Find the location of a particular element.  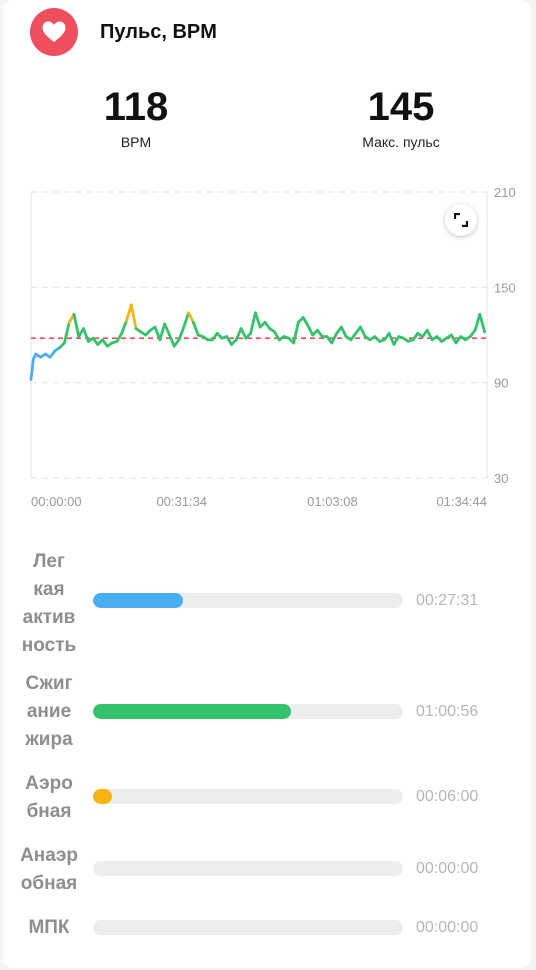

expand-icon is located at coordinates (461, 220).